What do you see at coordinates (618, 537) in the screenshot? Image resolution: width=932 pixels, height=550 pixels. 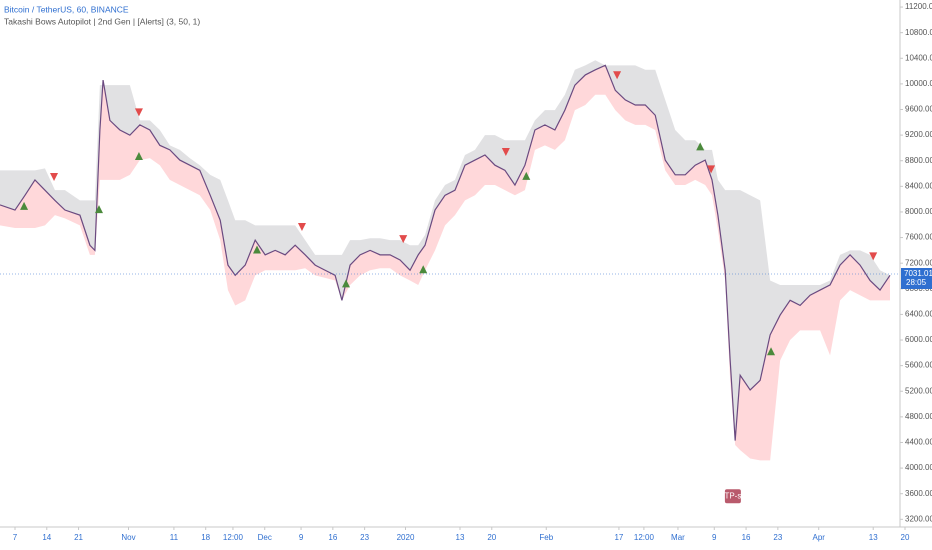 I see `x-tick-label: 17` at bounding box center [618, 537].